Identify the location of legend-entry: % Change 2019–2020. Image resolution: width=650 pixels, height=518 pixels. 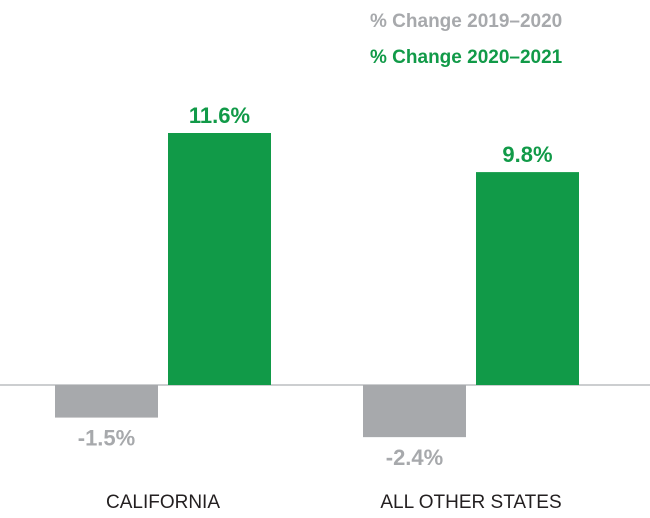
(466, 21).